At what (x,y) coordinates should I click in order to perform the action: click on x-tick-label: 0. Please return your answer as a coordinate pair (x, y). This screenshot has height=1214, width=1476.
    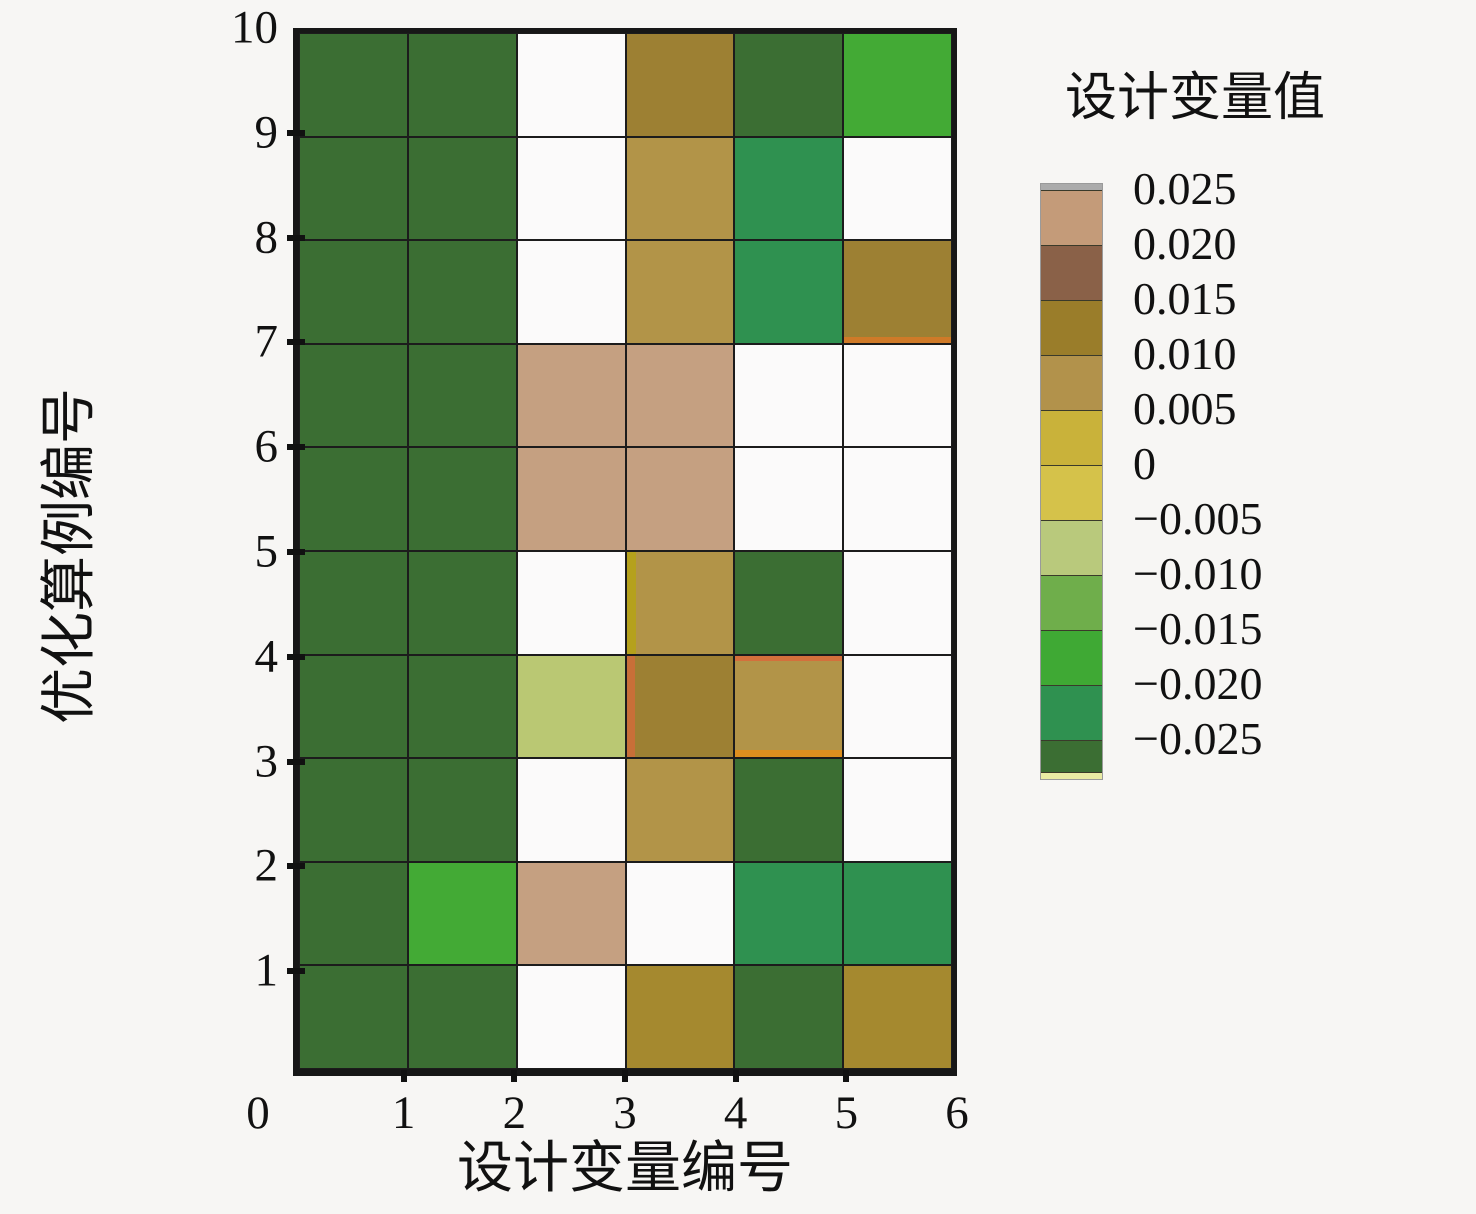
    Looking at the image, I should click on (258, 1113).